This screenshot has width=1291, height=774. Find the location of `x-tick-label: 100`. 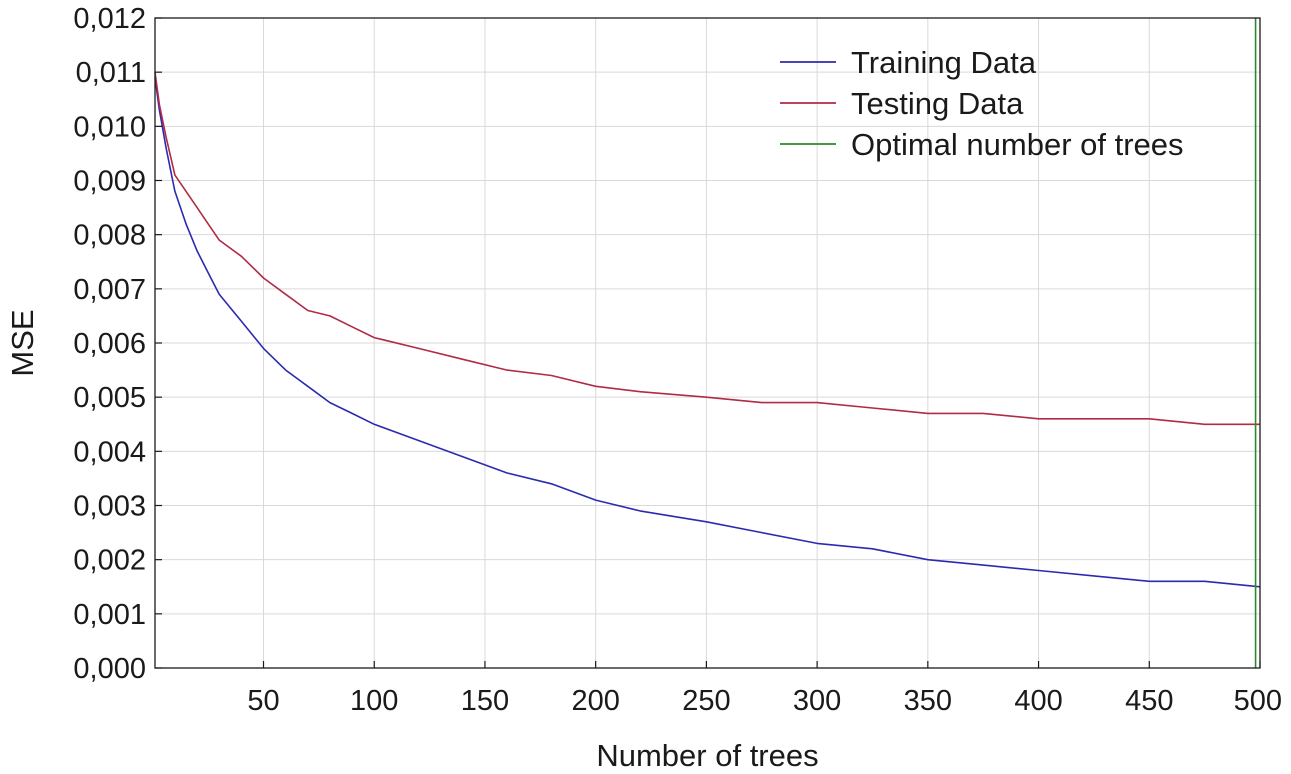

x-tick-label: 100 is located at coordinates (374, 701).